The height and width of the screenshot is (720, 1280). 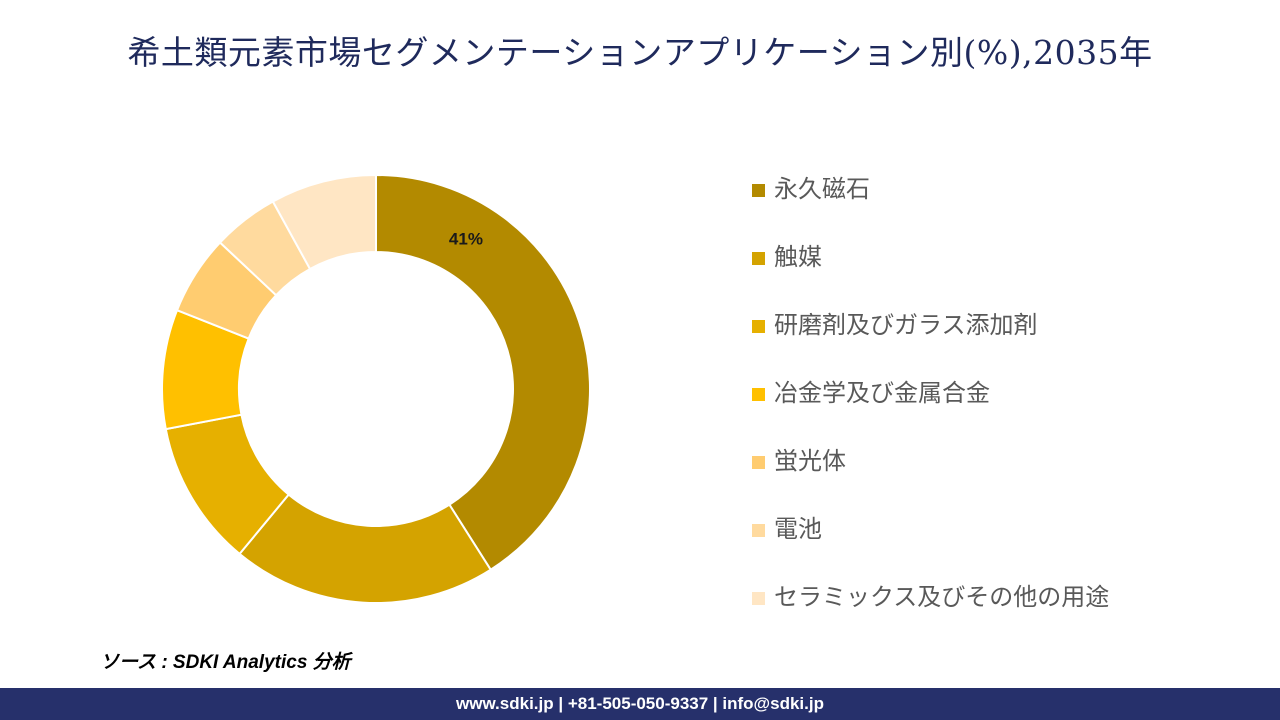 What do you see at coordinates (640, 52) in the screenshot?
I see `chart-title: 希土類元素市場セグメンテーションアプリケーション別(%),2035年` at bounding box center [640, 52].